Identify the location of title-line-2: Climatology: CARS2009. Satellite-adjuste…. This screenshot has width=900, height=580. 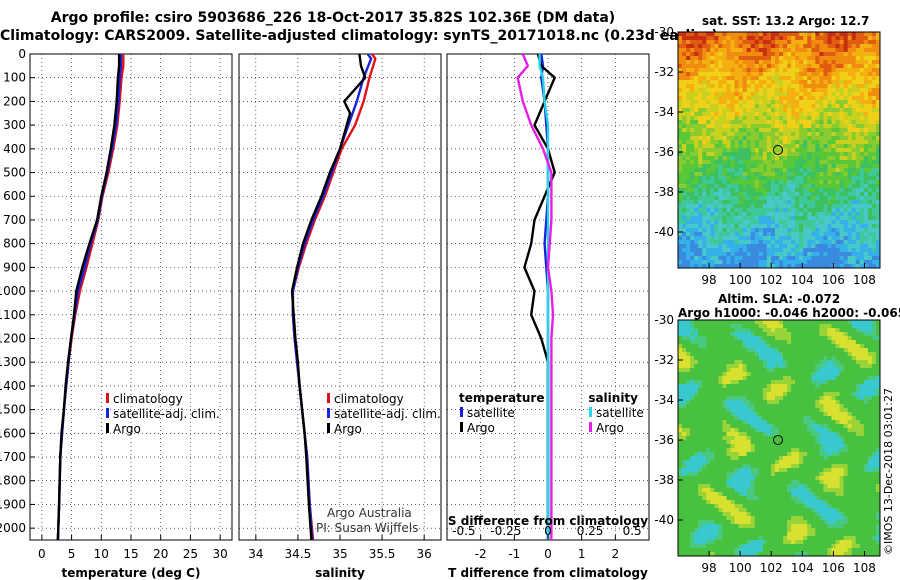
(359, 36).